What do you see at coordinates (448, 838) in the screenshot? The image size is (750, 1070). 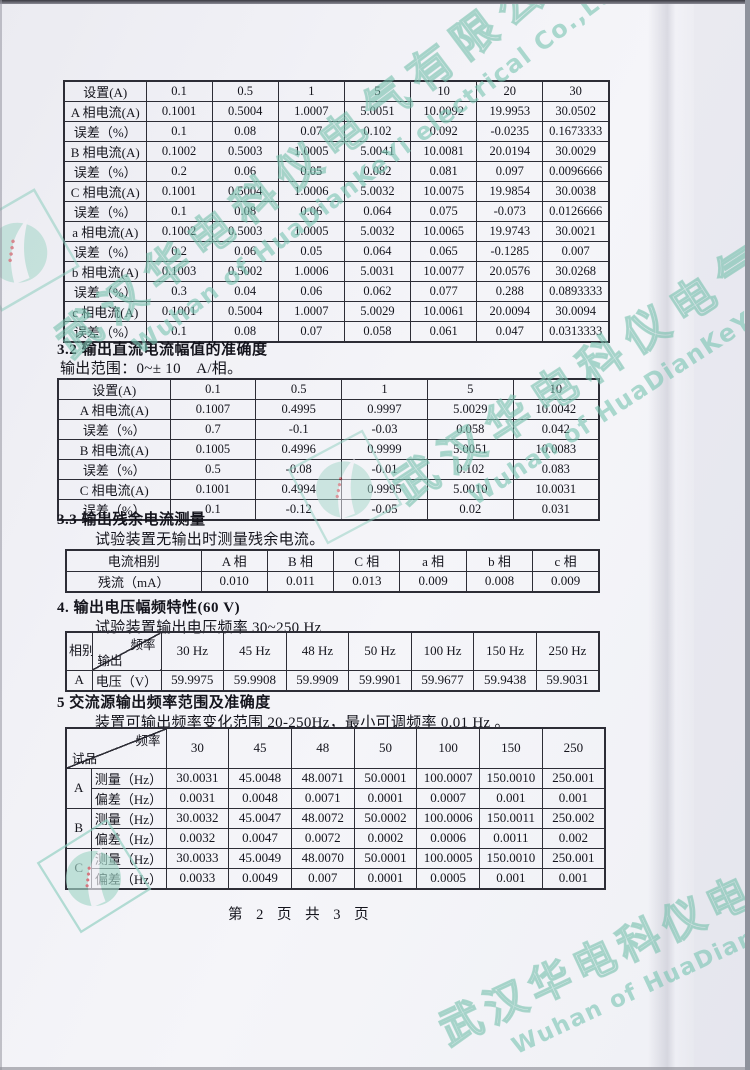 I see `table-cell: 0.0006` at bounding box center [448, 838].